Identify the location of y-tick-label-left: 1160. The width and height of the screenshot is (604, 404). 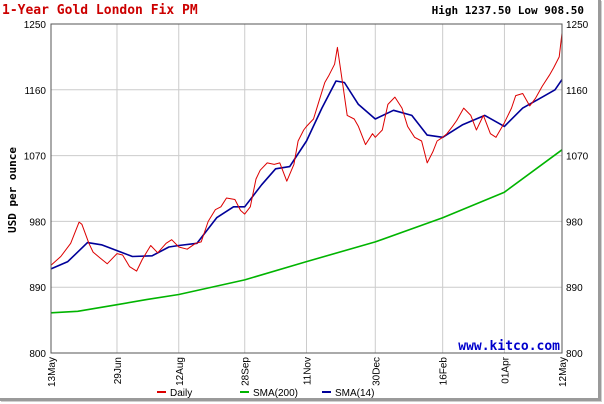
(35, 91).